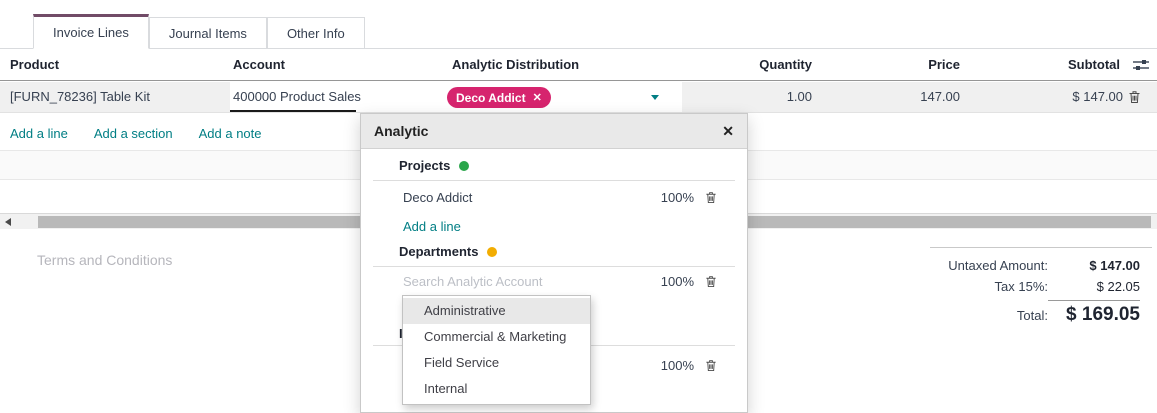 This screenshot has height=413, width=1157. I want to click on section-departments-label: Departments, so click(439, 251).